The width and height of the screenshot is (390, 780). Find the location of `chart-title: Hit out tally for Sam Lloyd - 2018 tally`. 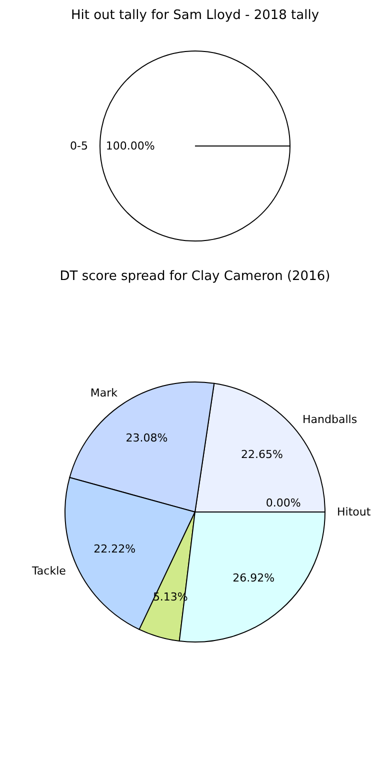

chart-title: Hit out tally for Sam Lloyd - 2018 tally is located at coordinates (195, 15).